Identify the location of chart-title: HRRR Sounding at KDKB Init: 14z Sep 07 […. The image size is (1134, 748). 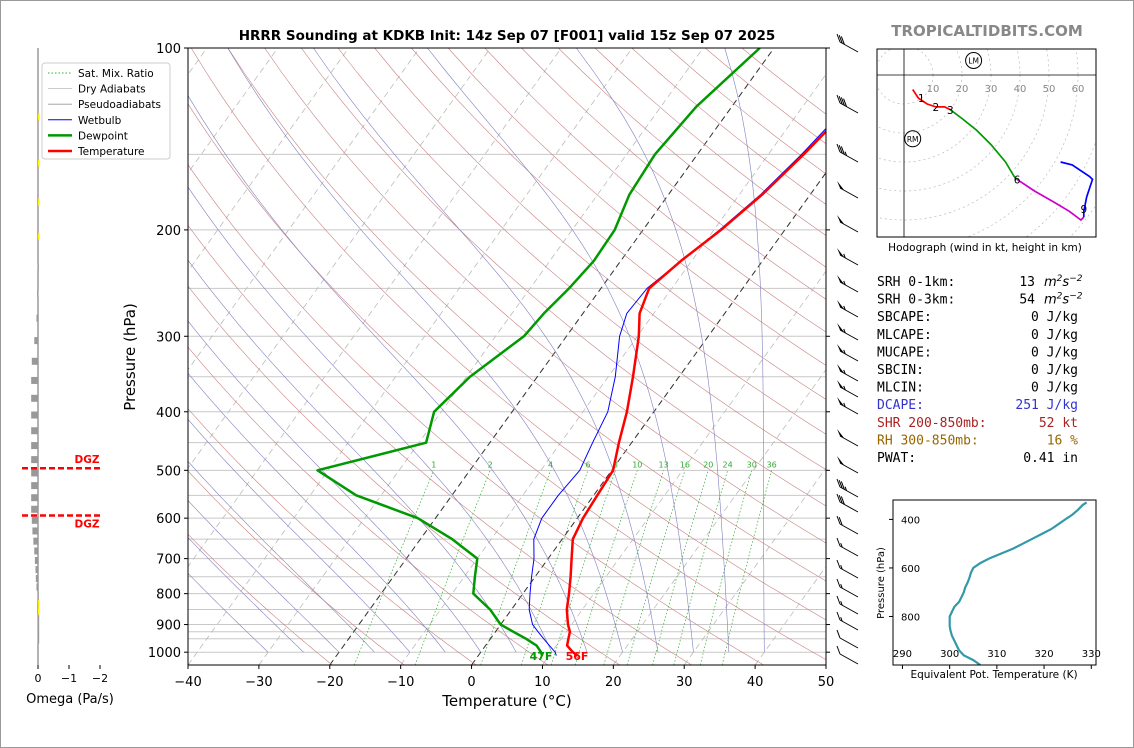
(507, 36).